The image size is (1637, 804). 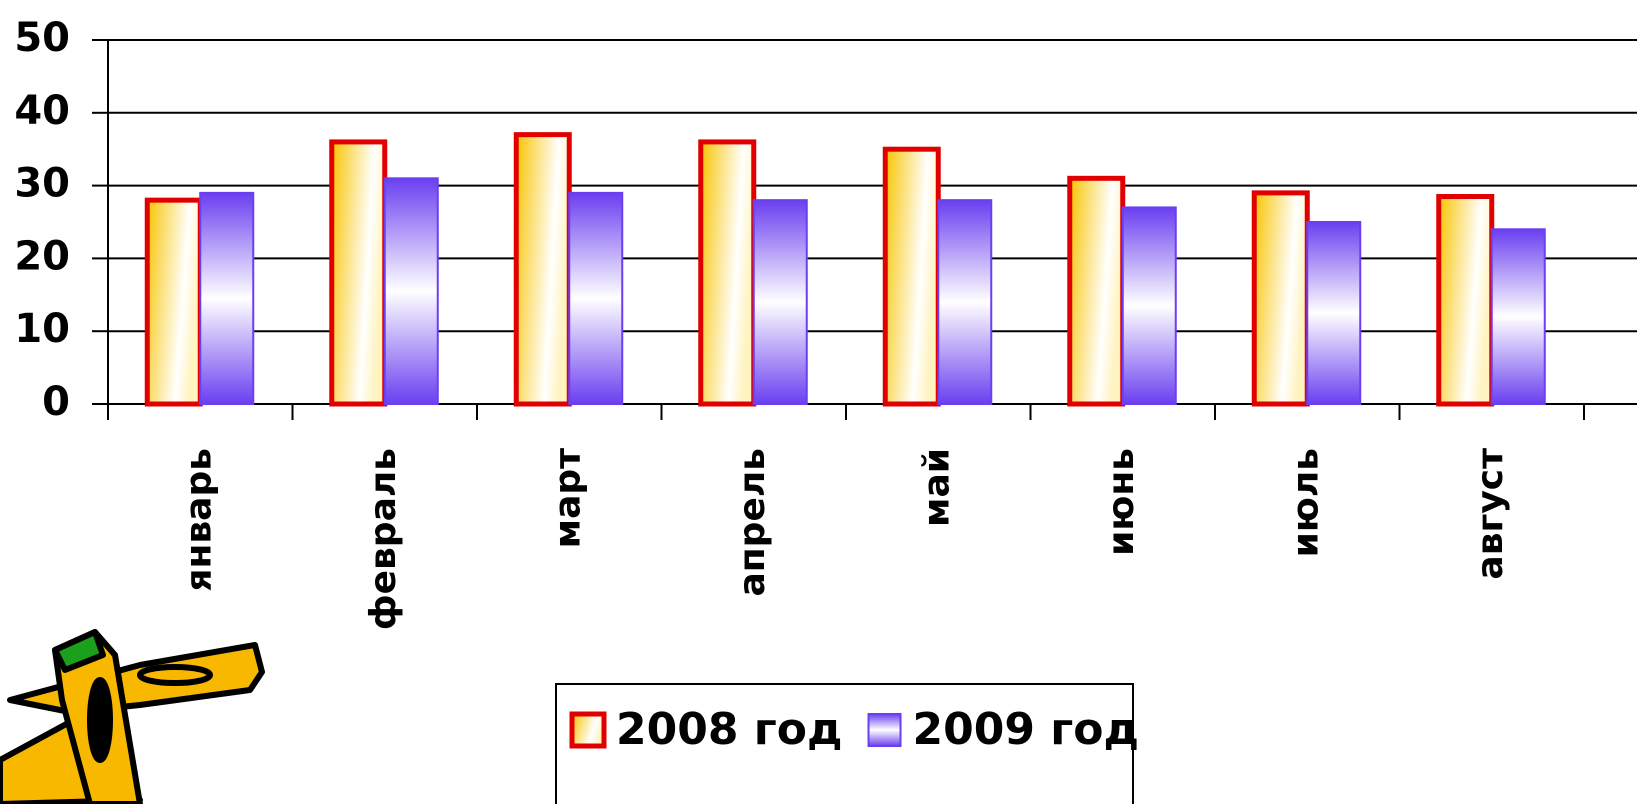 I want to click on x-tick-label: март, so click(x=567, y=498).